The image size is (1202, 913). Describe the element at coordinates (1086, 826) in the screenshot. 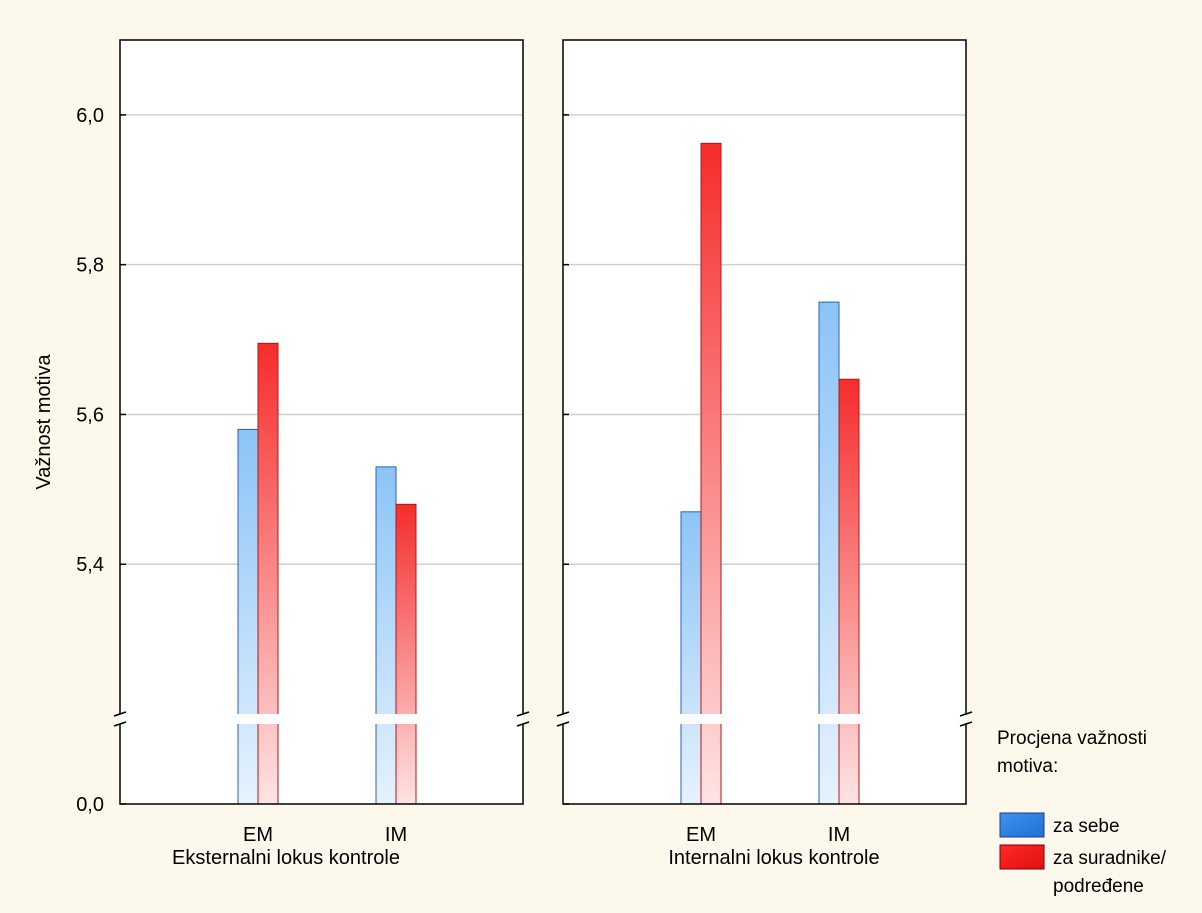

I see `legend-label-za-sebe: za sebe` at that location.